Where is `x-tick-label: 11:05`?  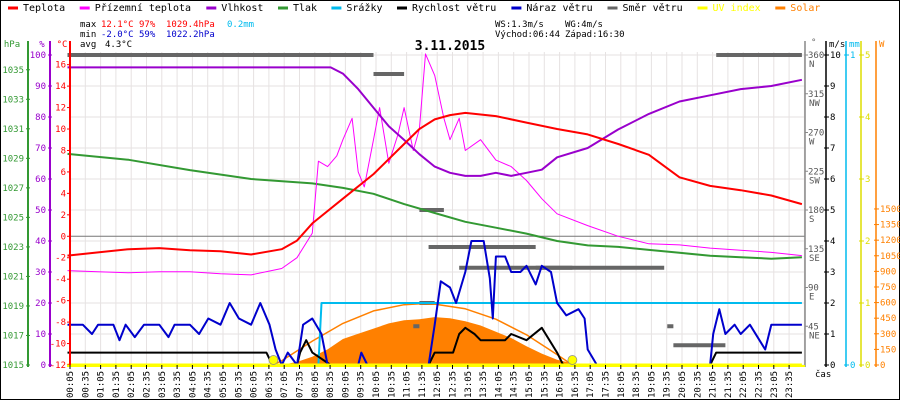 x-tick-label: 11:05 is located at coordinates (408, 384).